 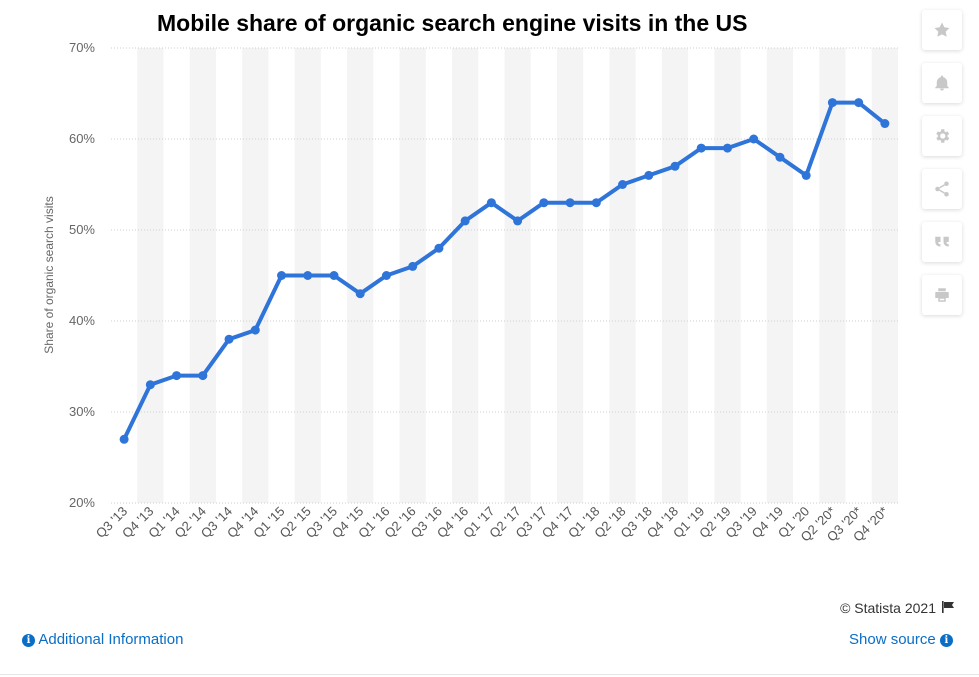 I want to click on star-icon, so click(x=942, y=29).